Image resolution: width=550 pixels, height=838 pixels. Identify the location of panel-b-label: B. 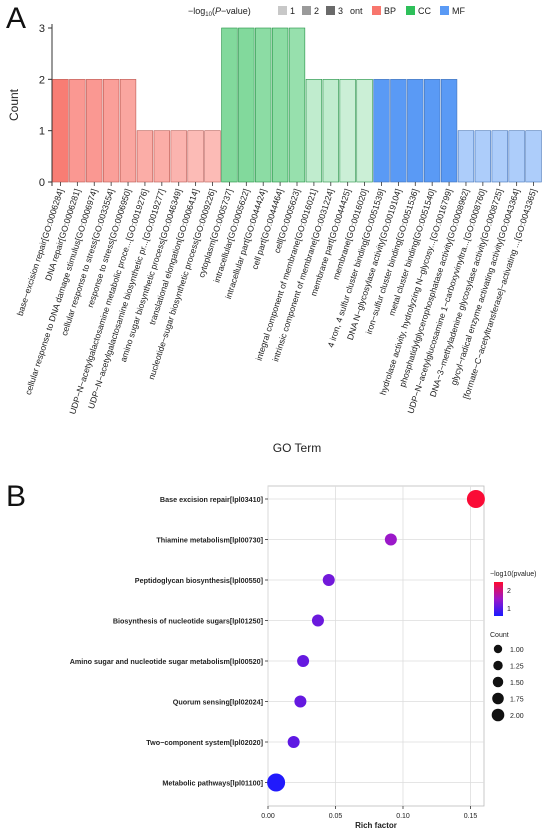
(16, 496).